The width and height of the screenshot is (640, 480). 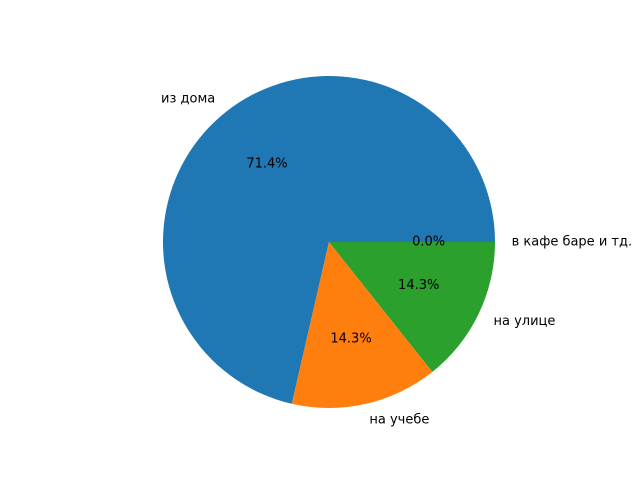 What do you see at coordinates (399, 420) in the screenshot?
I see `category-label-1: на учебе` at bounding box center [399, 420].